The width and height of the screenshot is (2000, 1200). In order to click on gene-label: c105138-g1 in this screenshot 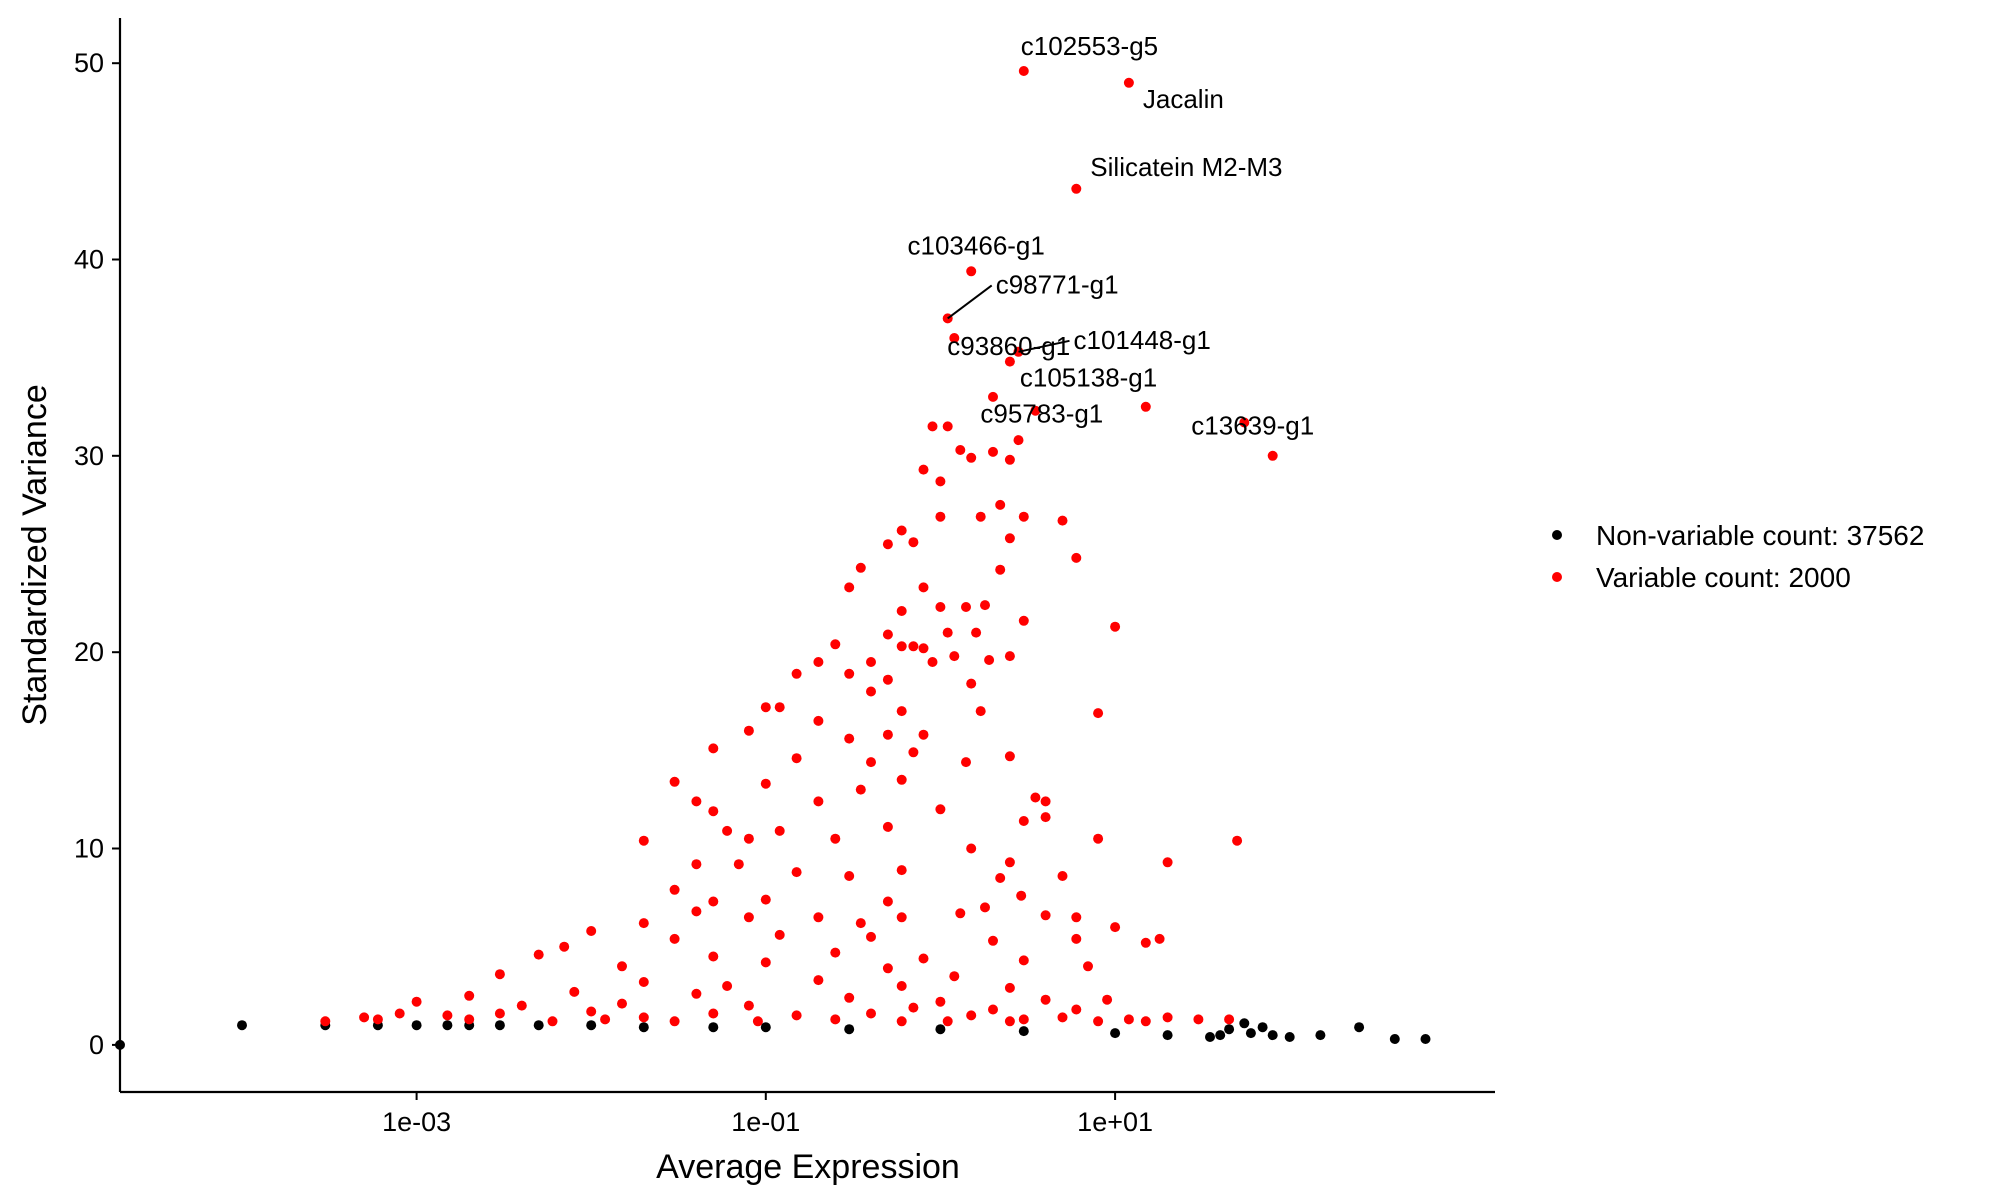, I will do `click(1088, 378)`.